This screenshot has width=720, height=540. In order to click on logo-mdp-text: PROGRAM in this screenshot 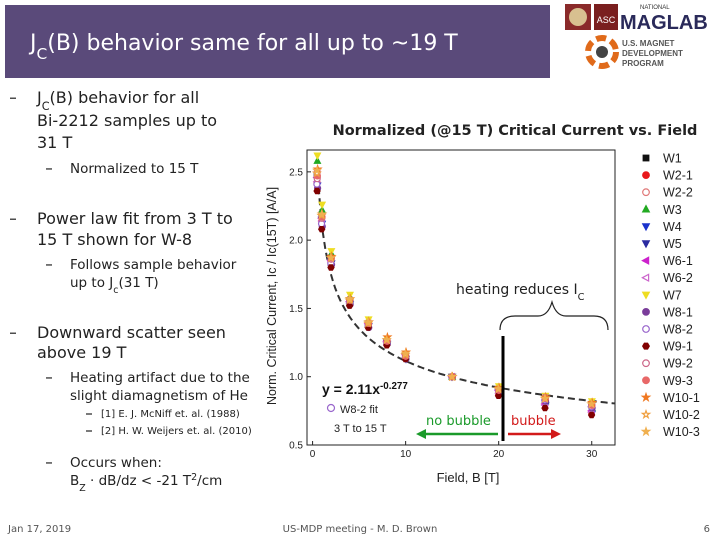, I will do `click(643, 63)`.